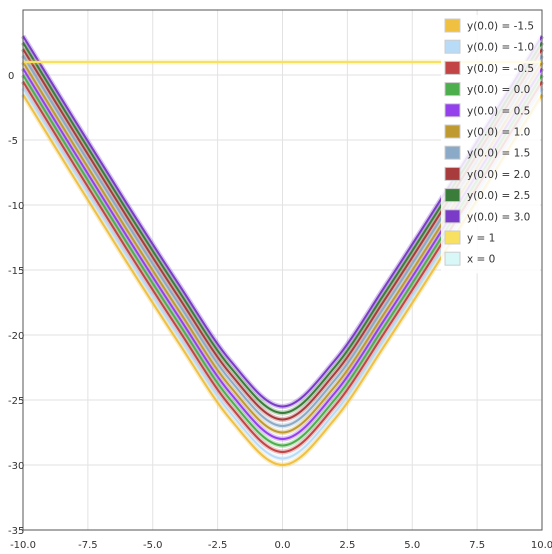 The height and width of the screenshot is (554, 552). What do you see at coordinates (16, 401) in the screenshot?
I see `y-tick-label: -25` at bounding box center [16, 401].